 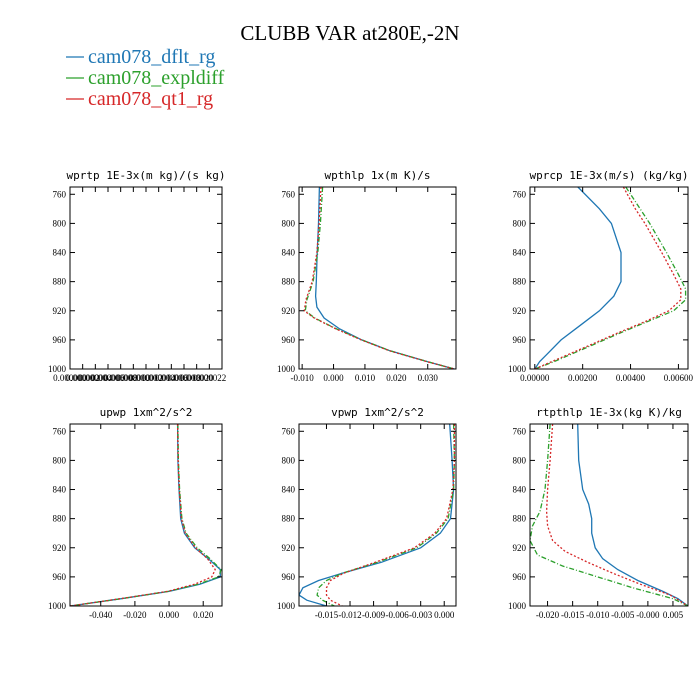 What do you see at coordinates (349, 615) in the screenshot?
I see `x-tick-label: -0.012` at bounding box center [349, 615].